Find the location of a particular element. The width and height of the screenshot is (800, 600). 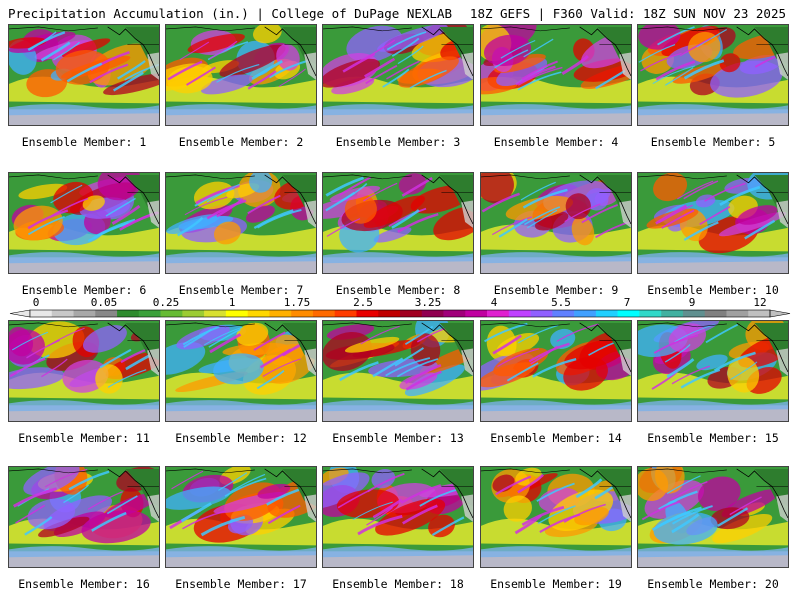

colorbar-tick-label: 7 is located at coordinates (627, 302).